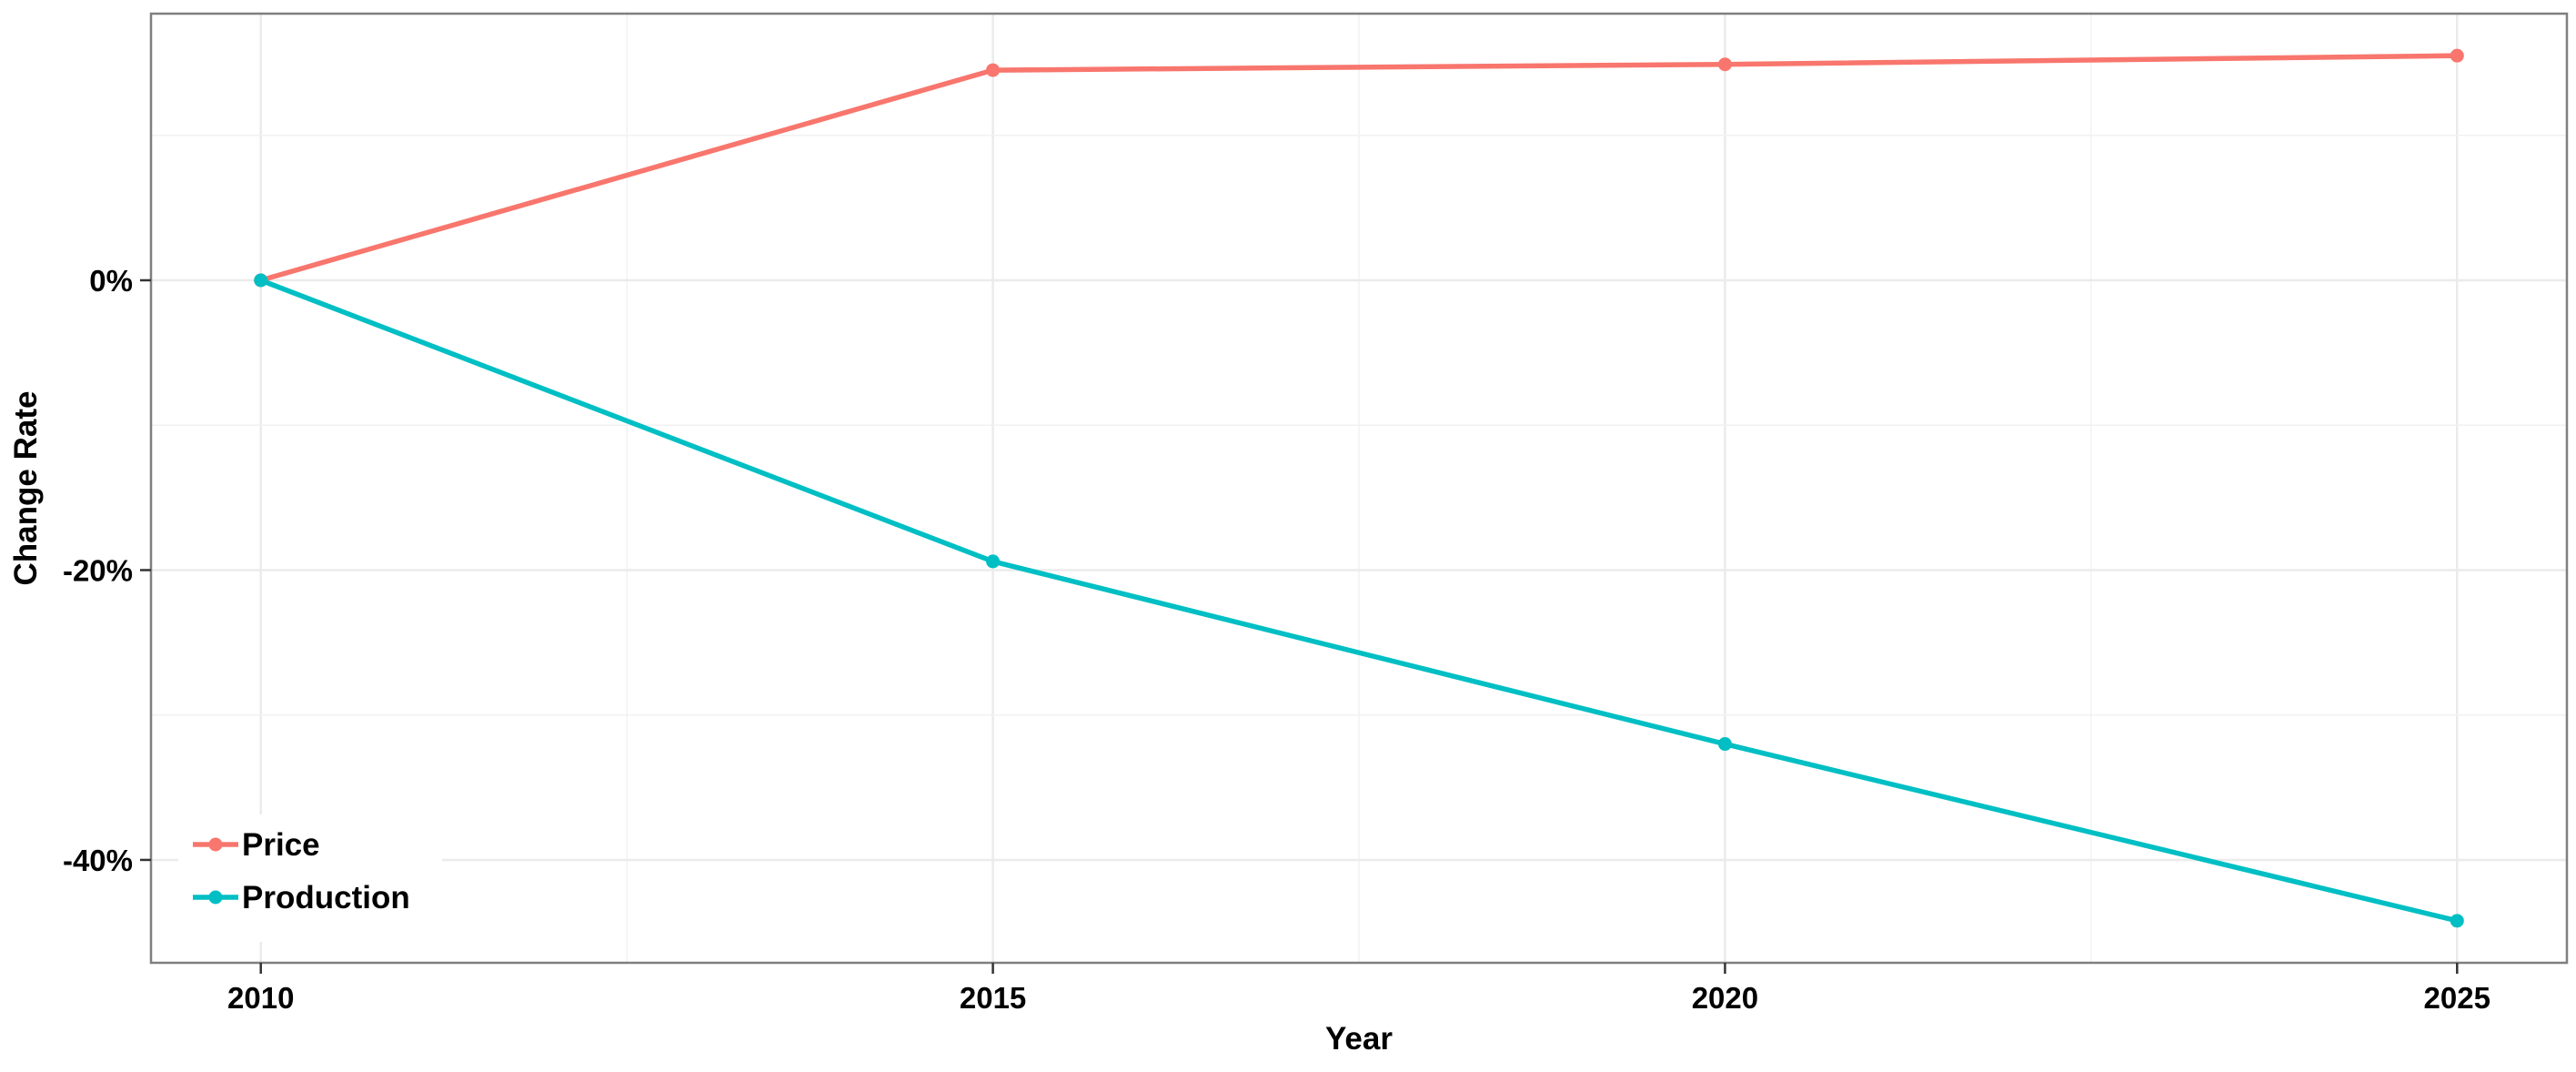 The height and width of the screenshot is (1072, 2576). I want to click on x-tick-label: 2020, so click(1725, 998).